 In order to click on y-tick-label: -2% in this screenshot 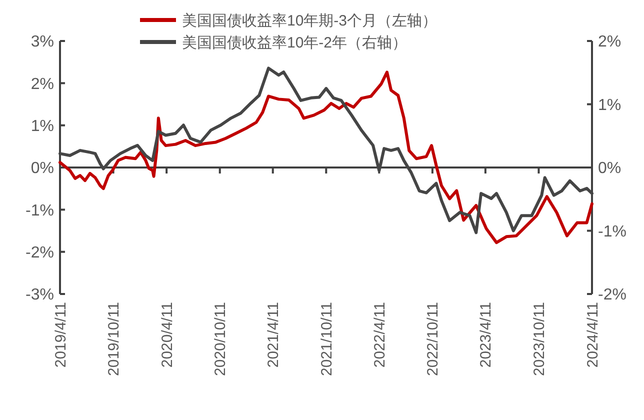, I will do `click(40, 253)`.